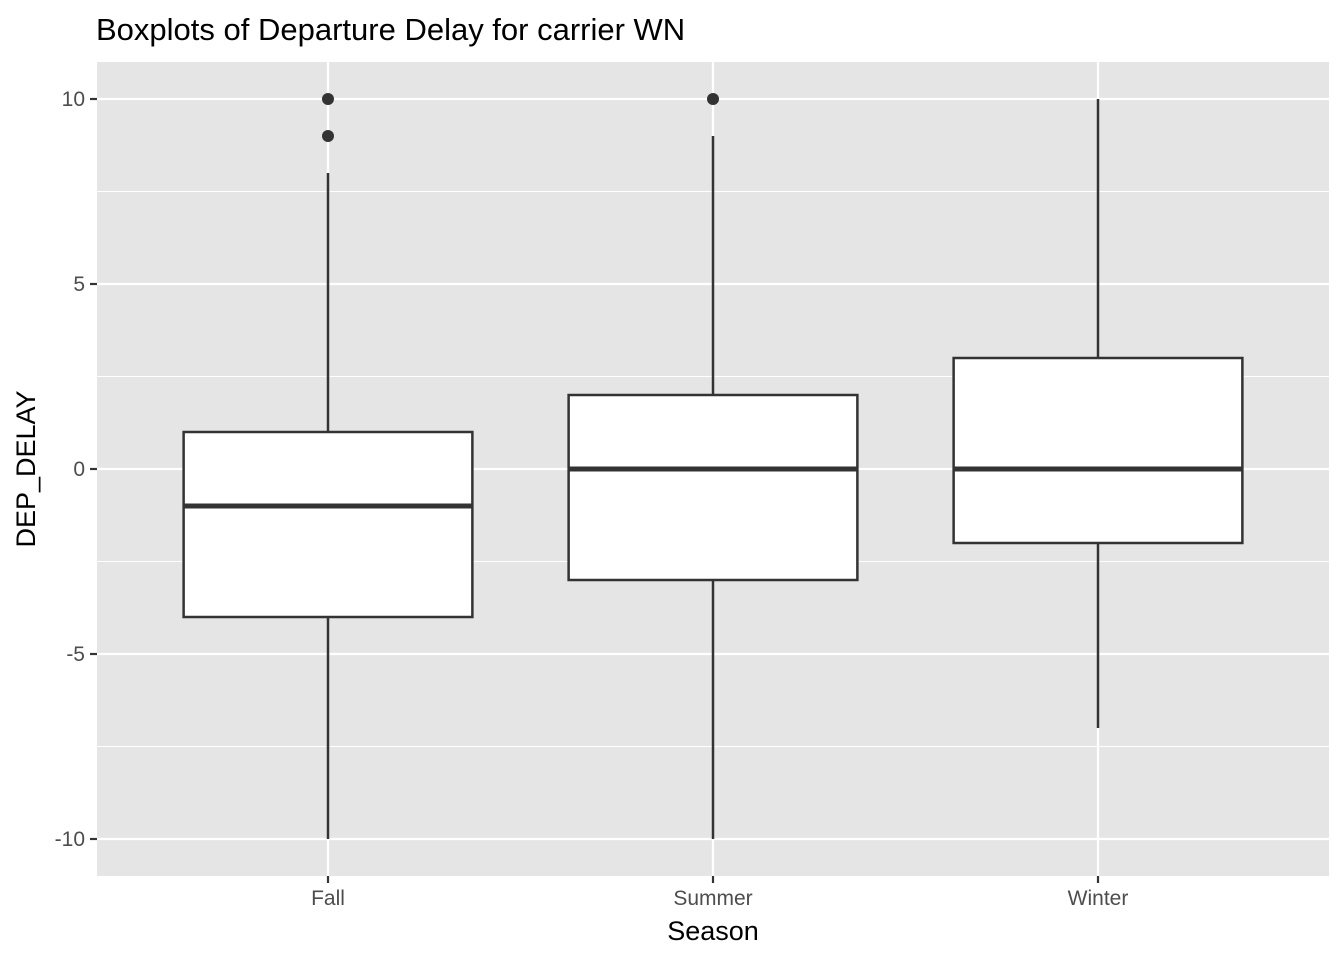  What do you see at coordinates (712, 898) in the screenshot?
I see `x-tick-label: Summer` at bounding box center [712, 898].